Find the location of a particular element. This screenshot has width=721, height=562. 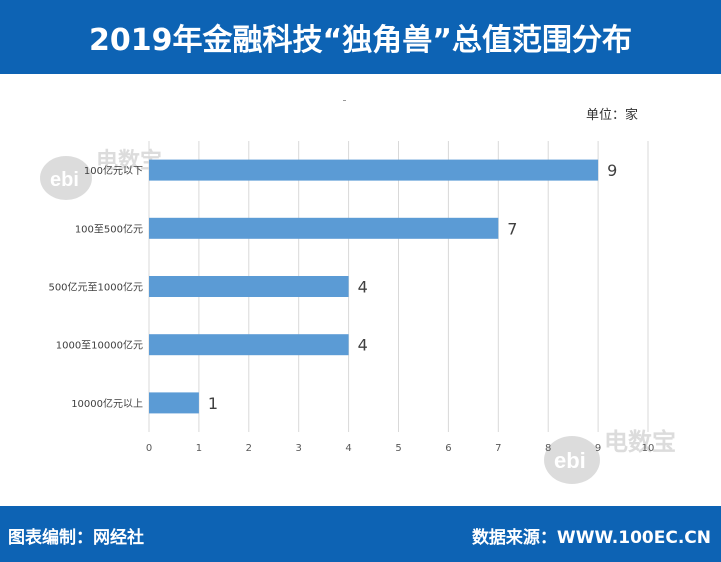

data-label: 7 is located at coordinates (512, 228).